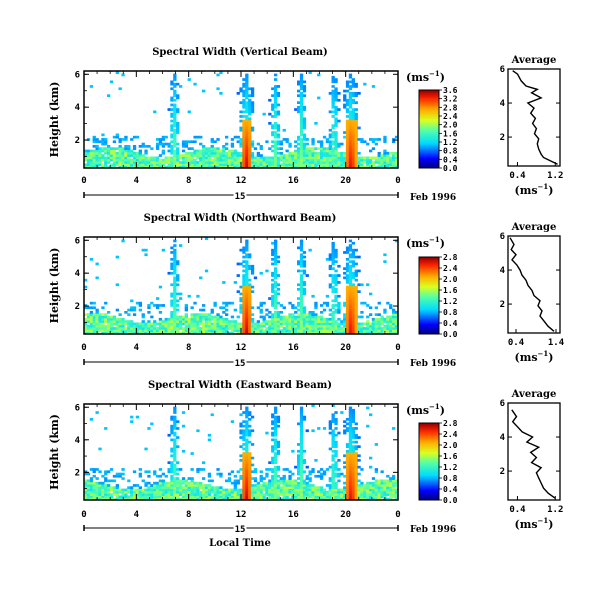  Describe the element at coordinates (502, 70) in the screenshot. I see `average-y-tick-label: 6` at that location.